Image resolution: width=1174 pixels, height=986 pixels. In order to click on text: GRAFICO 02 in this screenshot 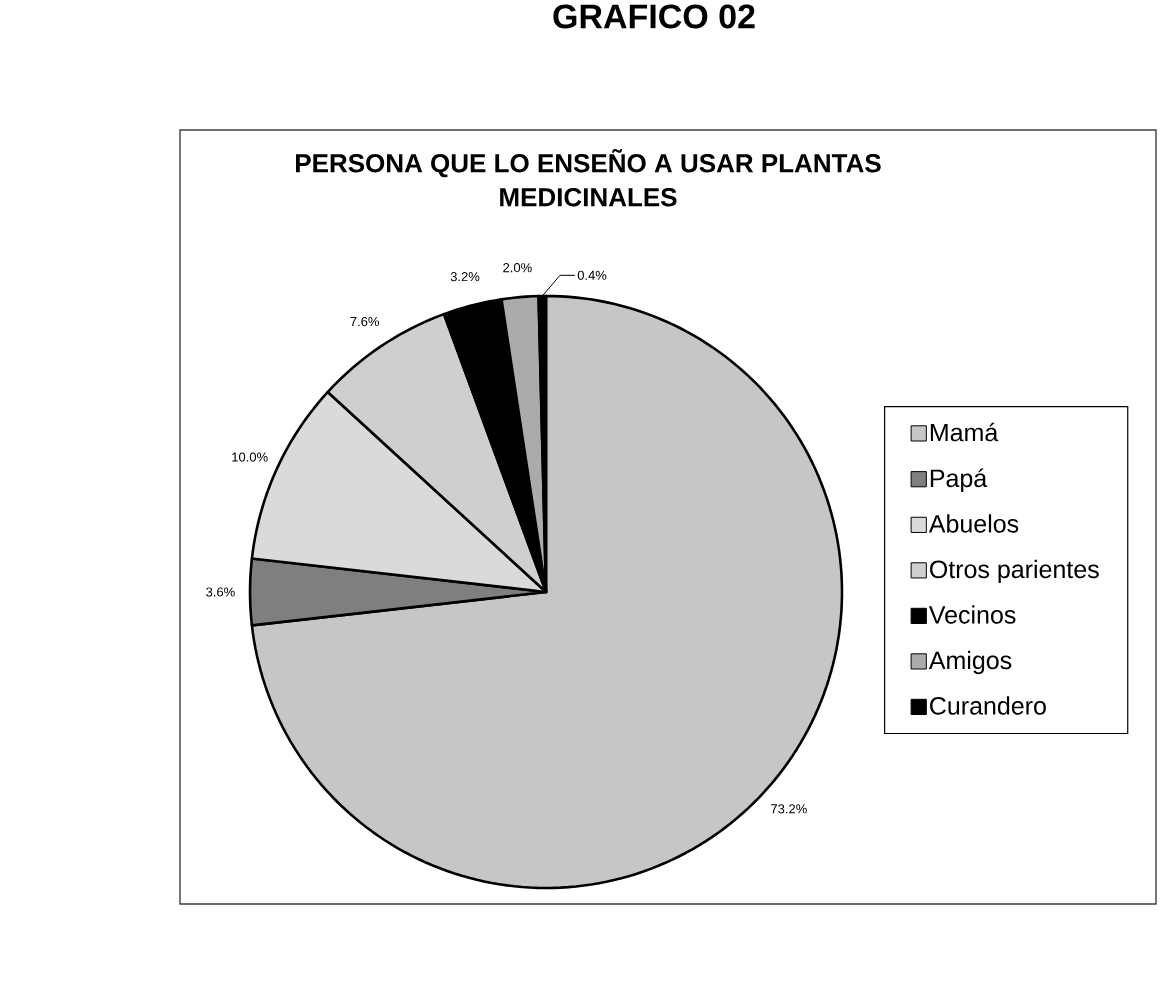, I will do `click(654, 16)`.